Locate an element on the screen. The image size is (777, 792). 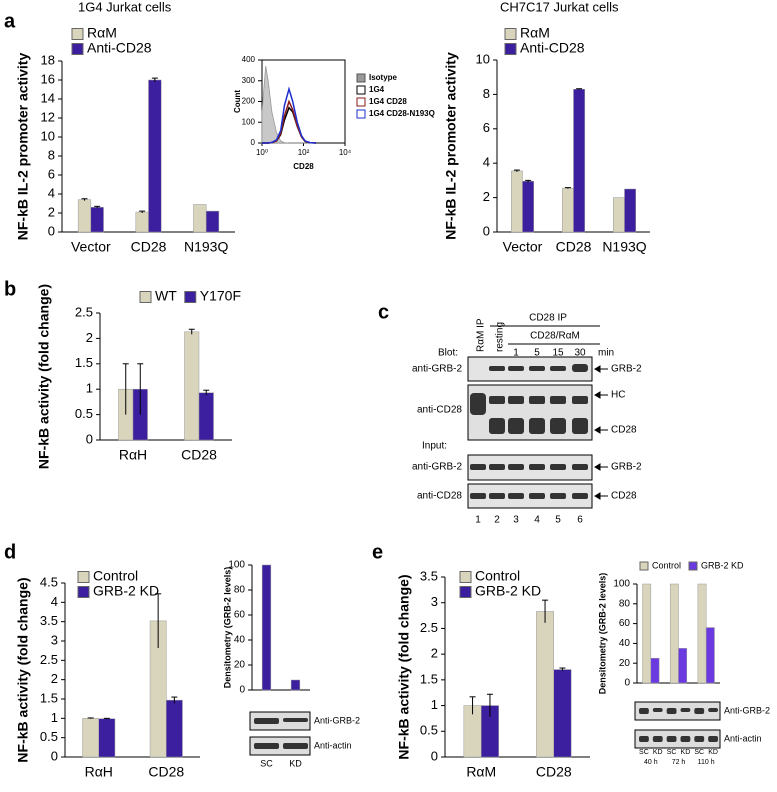
x-tick-label: RαH is located at coordinates (99, 772).